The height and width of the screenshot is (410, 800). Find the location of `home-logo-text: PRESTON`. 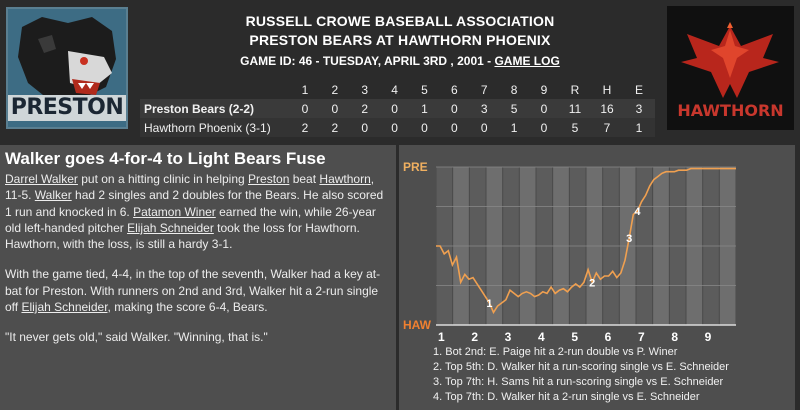

home-logo-text: PRESTON is located at coordinates (67, 108).